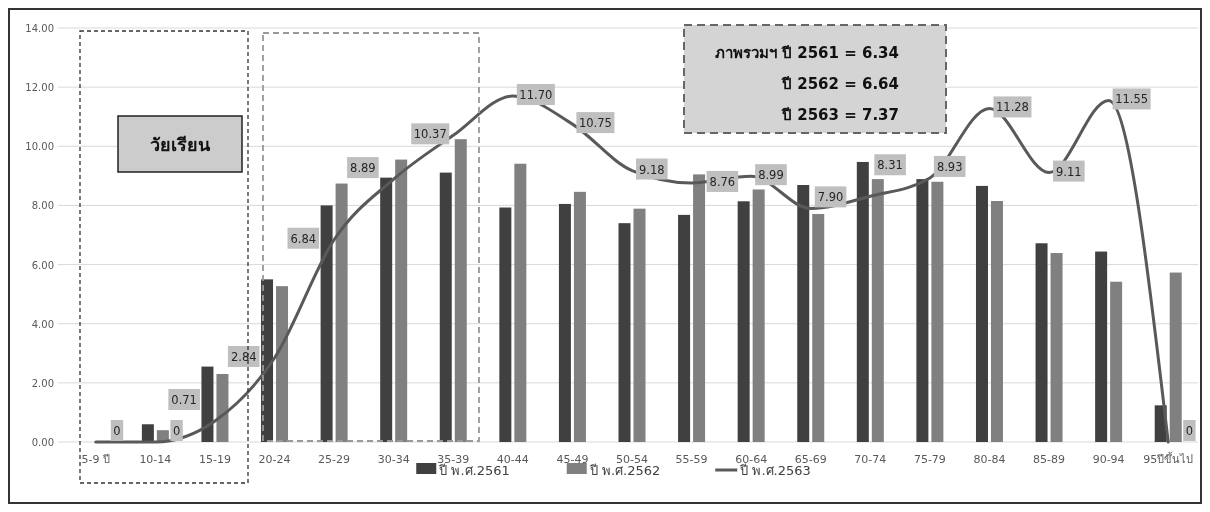  I want to click on text-box: วัยเรียน, so click(180, 144).